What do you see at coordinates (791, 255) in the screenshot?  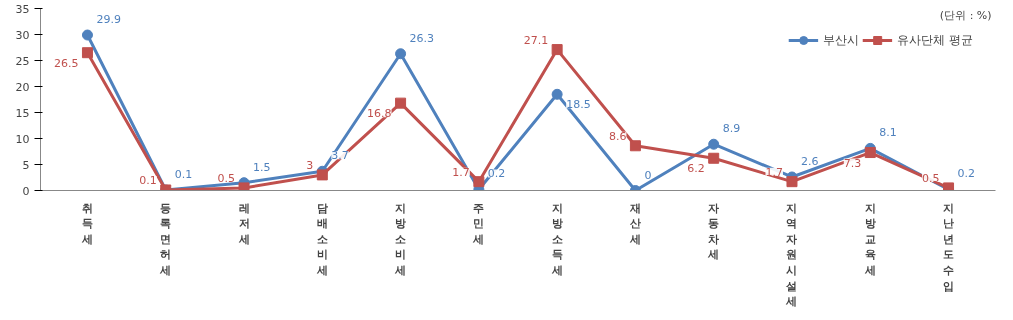 I see `x-tick-label: 지역자원시설세` at bounding box center [791, 255].